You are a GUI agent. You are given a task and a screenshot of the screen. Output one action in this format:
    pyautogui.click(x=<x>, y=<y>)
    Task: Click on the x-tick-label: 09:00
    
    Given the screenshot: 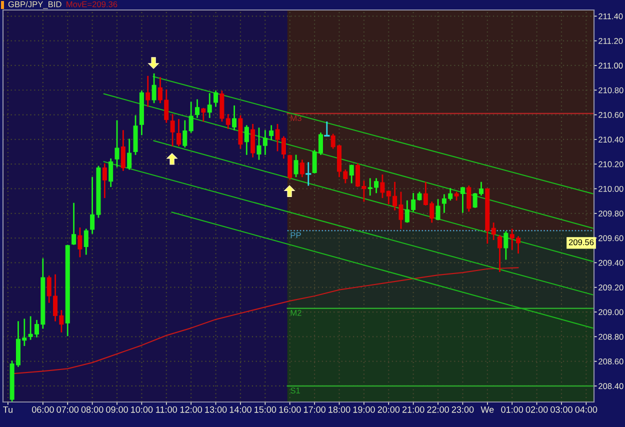 What is the action you would take?
    pyautogui.click(x=117, y=409)
    